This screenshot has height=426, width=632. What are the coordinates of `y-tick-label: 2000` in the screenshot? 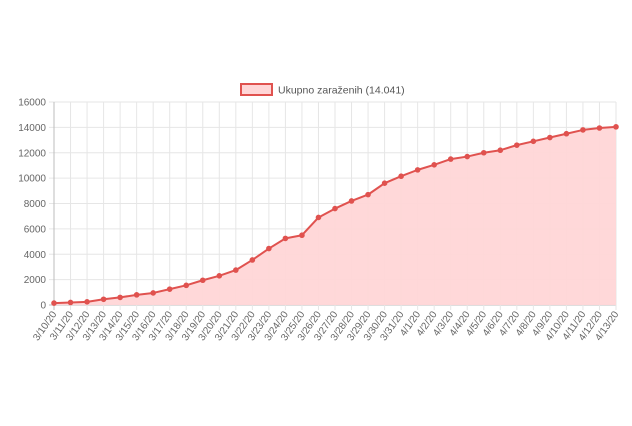 It's located at (35, 280).